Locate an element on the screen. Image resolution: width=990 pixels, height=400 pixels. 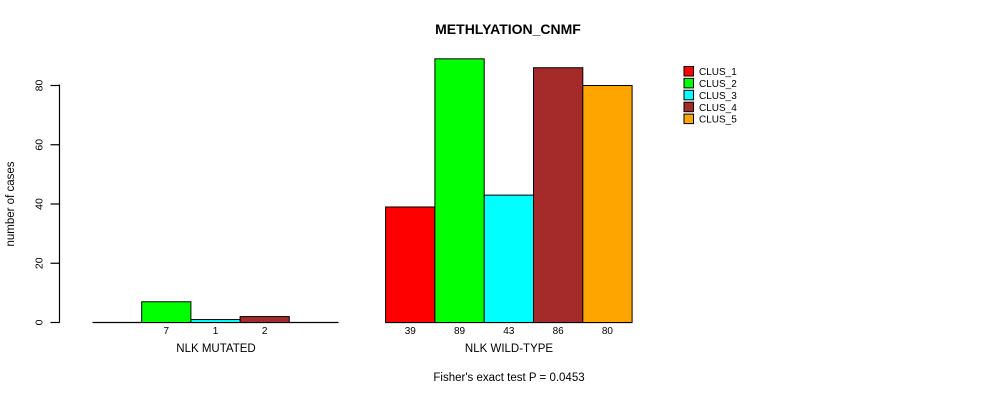
legend-label-clus_2: CLUS_2 is located at coordinates (718, 84).